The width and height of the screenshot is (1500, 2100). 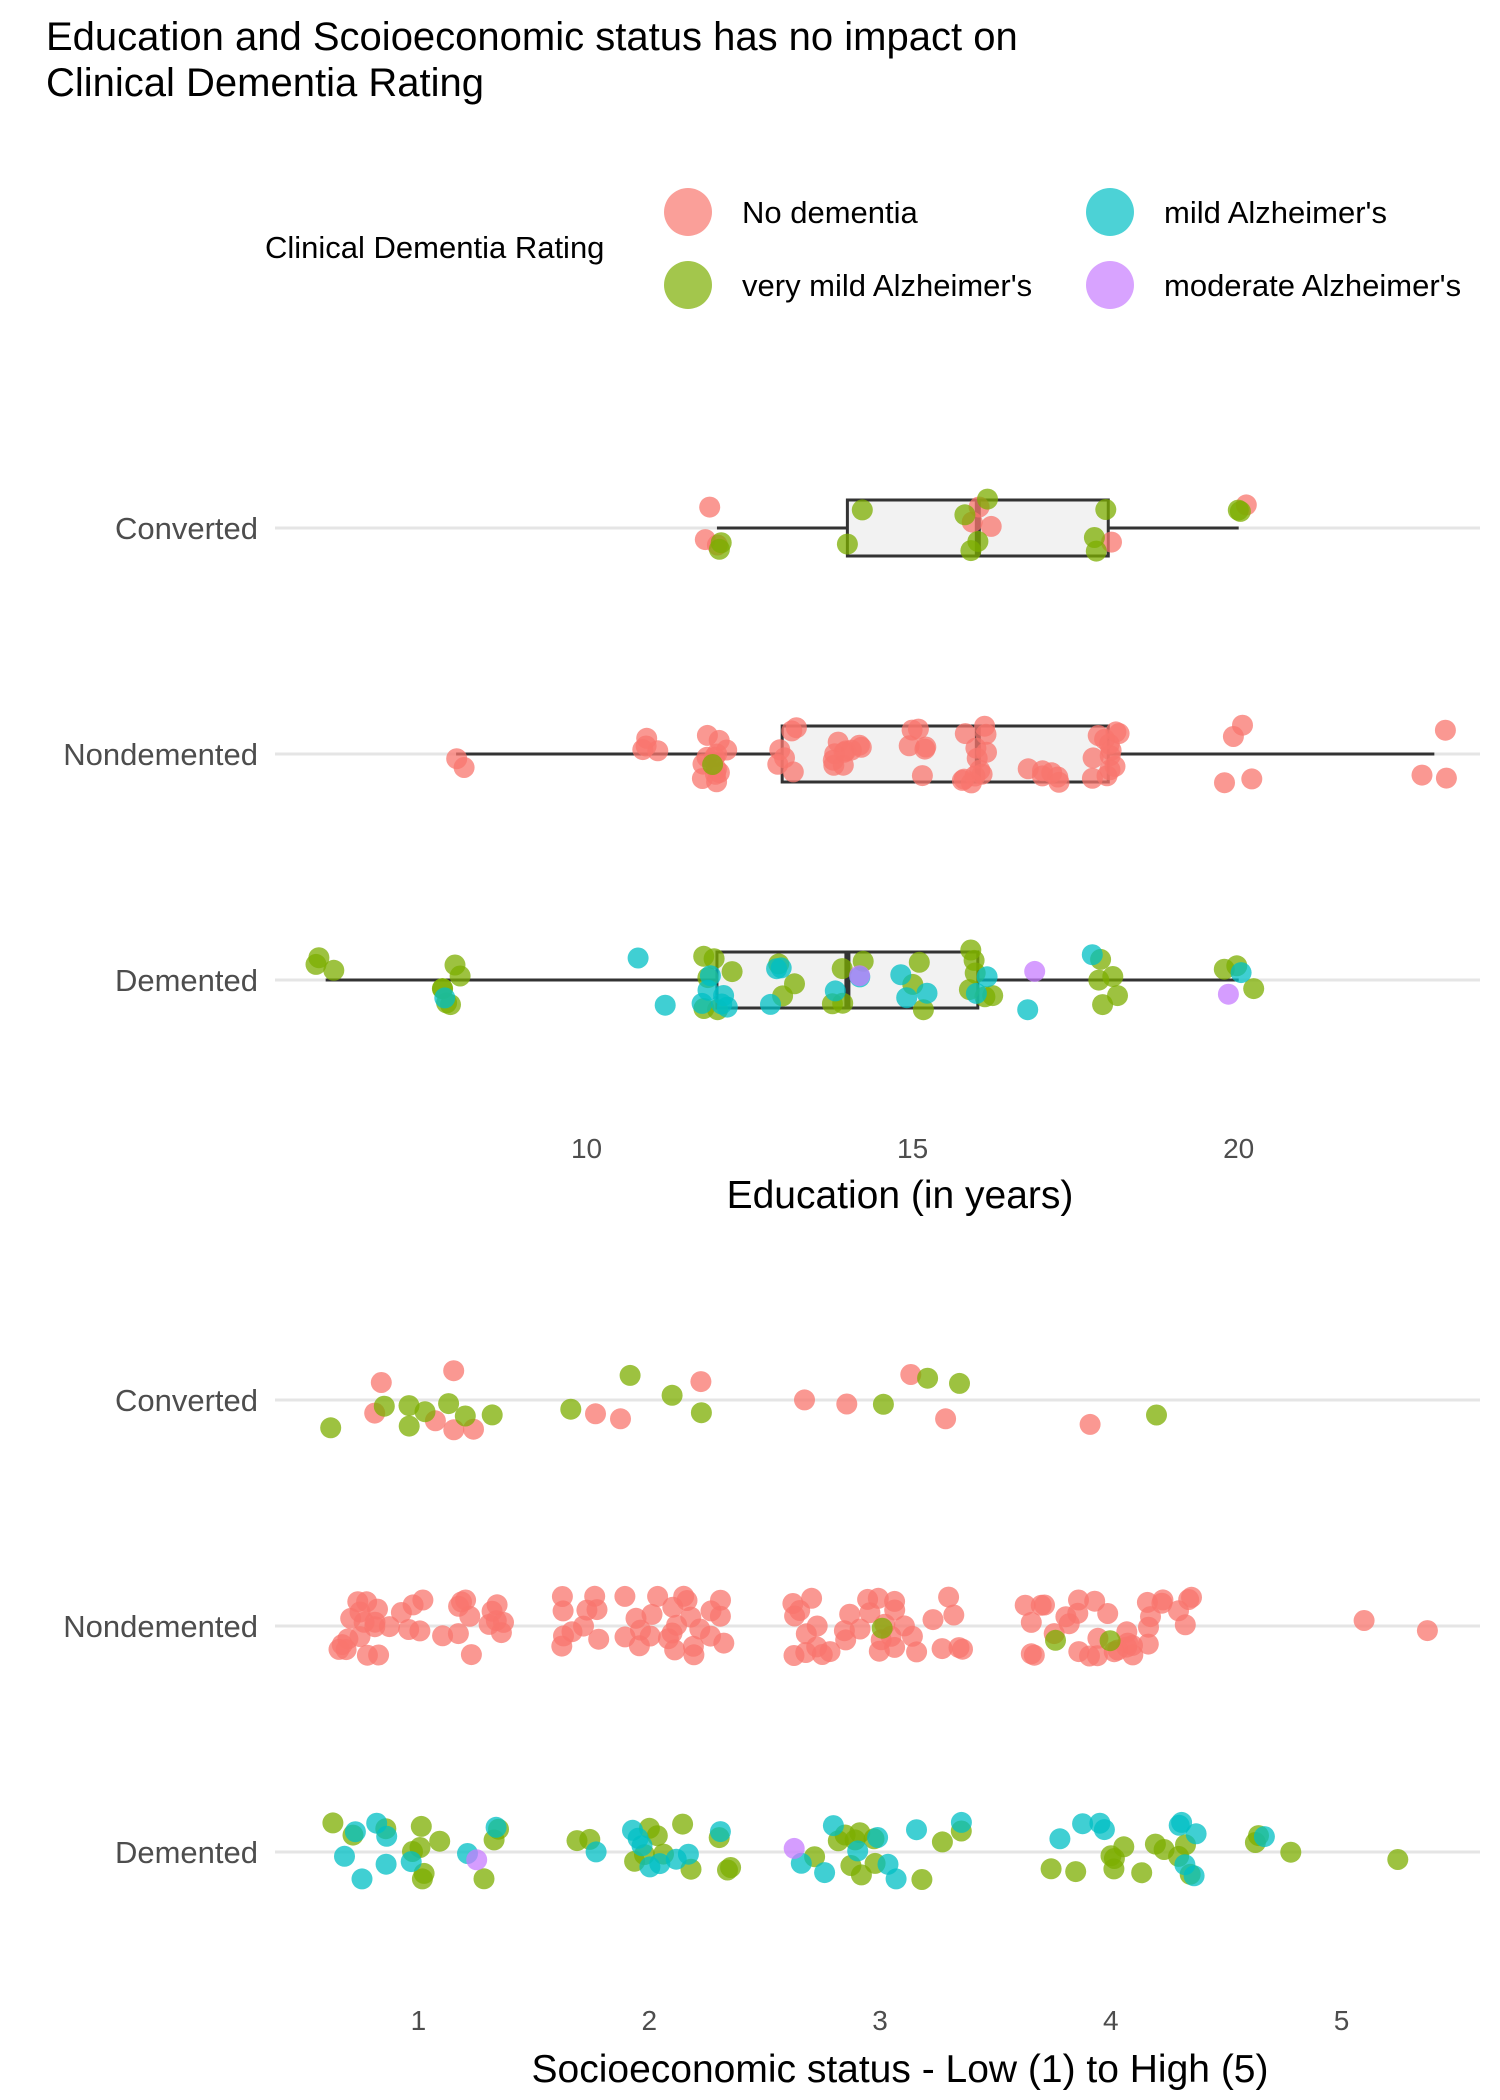 I want to click on x-tick-label: 5, so click(x=1342, y=2020).